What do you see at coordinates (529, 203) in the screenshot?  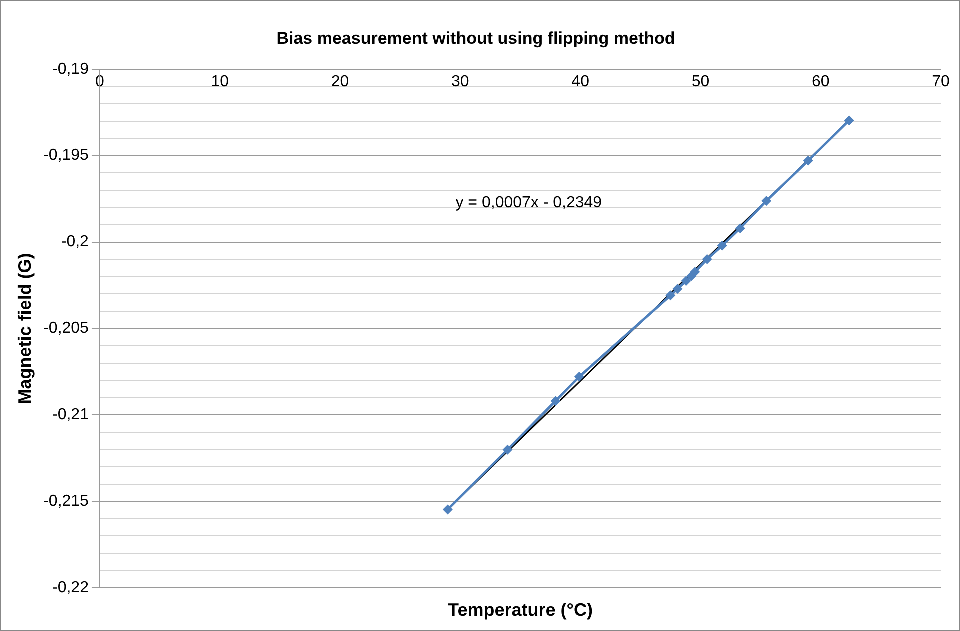 I see `annotation: y = 0,0007x - 0,2349` at bounding box center [529, 203].